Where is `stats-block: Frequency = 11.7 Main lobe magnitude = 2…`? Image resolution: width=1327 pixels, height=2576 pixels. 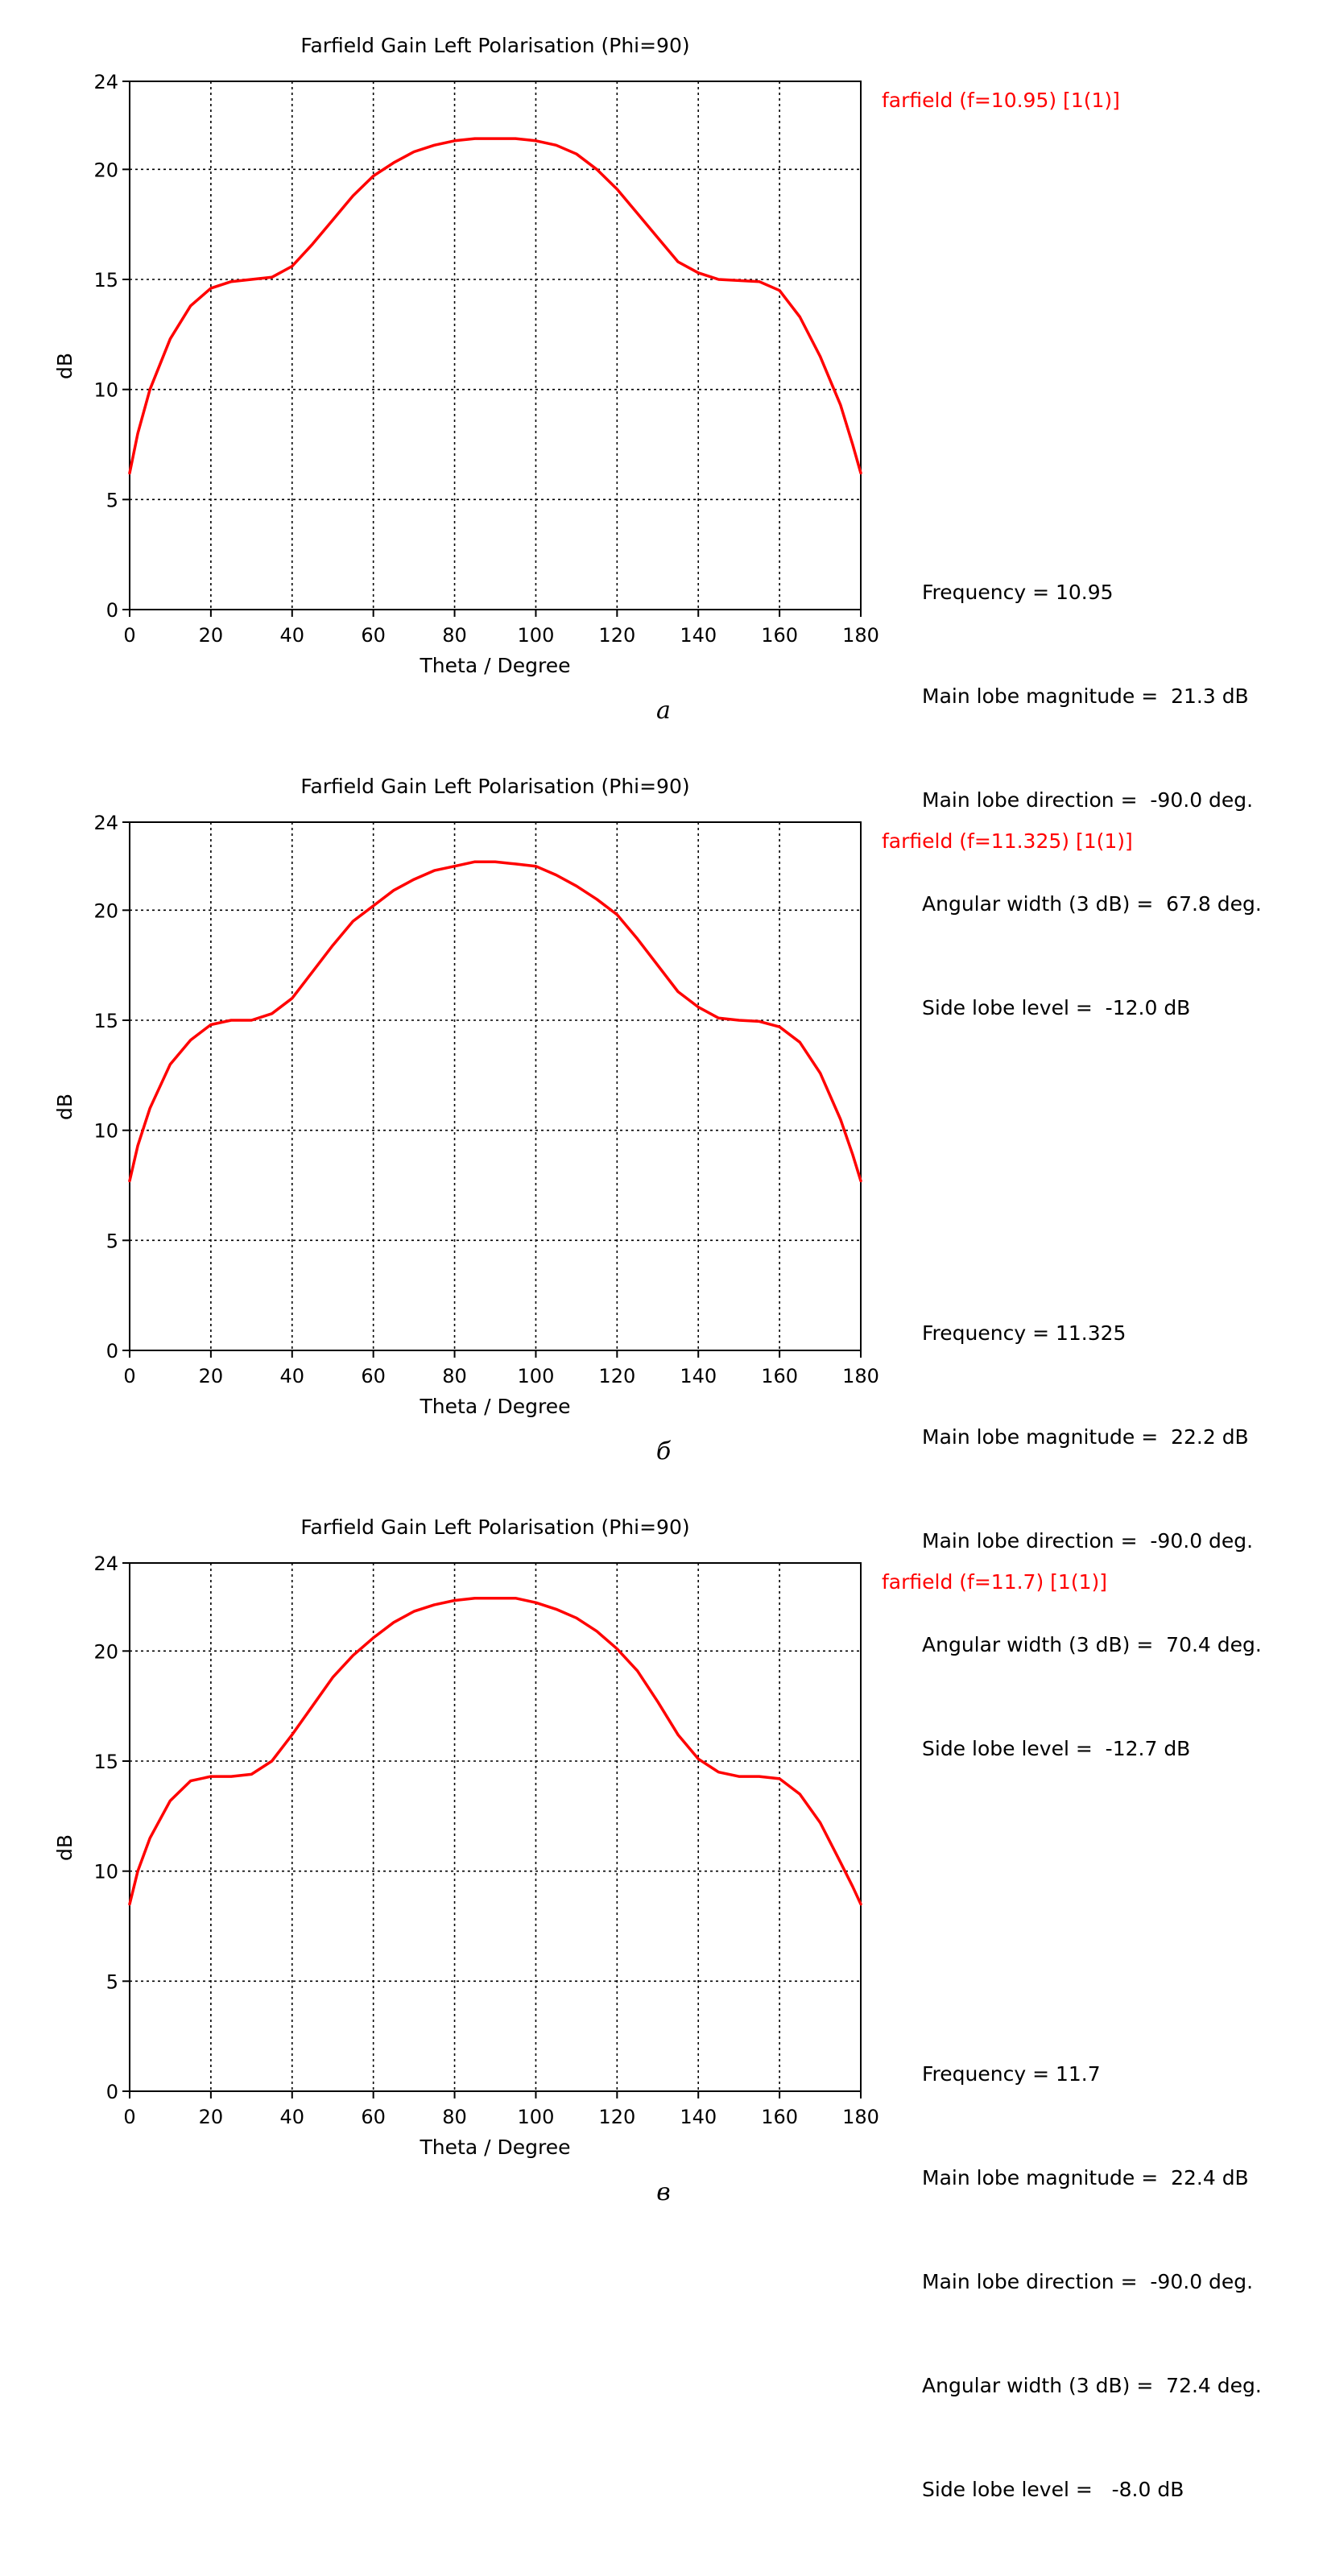 stats-block: Frequency = 11.7 Main lobe magnitude = 2… is located at coordinates (1092, 2282).